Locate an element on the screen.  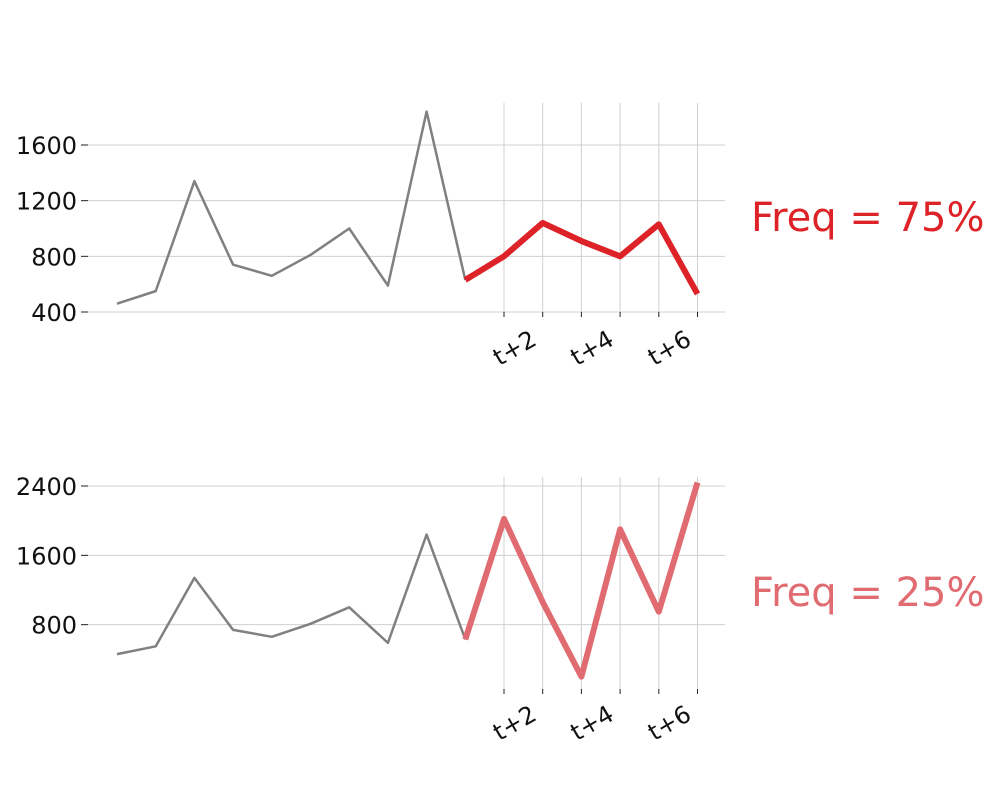
frequency-annotation: Freq = 25% is located at coordinates (868, 593).